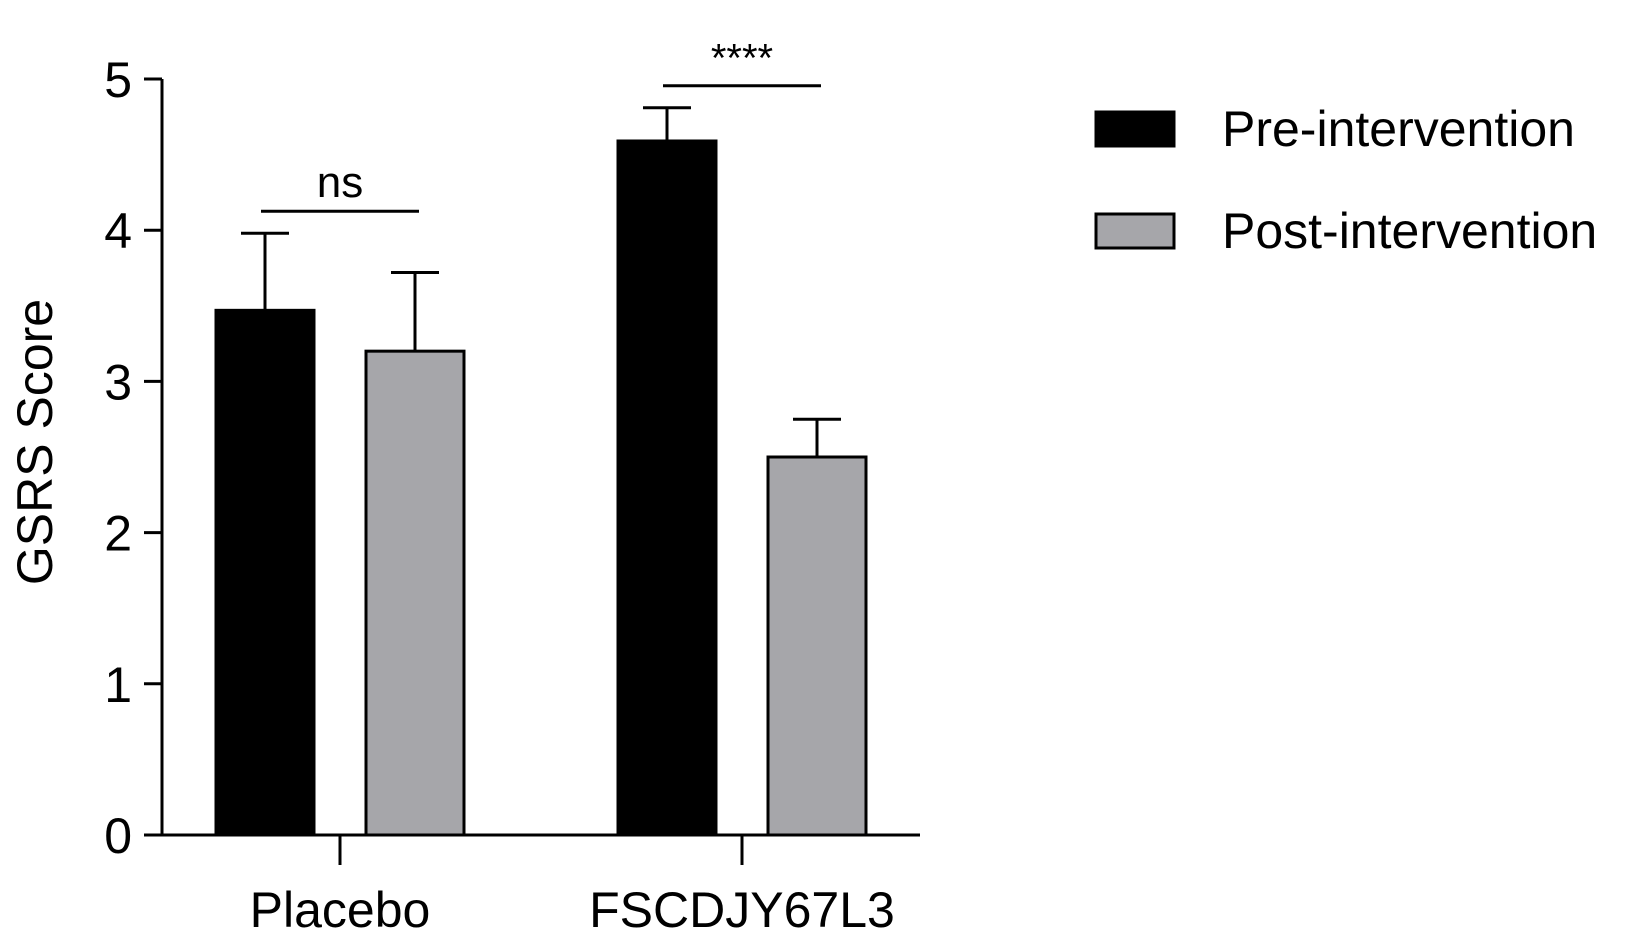  I want to click on legend-label: Post-intervention, so click(1409, 231).